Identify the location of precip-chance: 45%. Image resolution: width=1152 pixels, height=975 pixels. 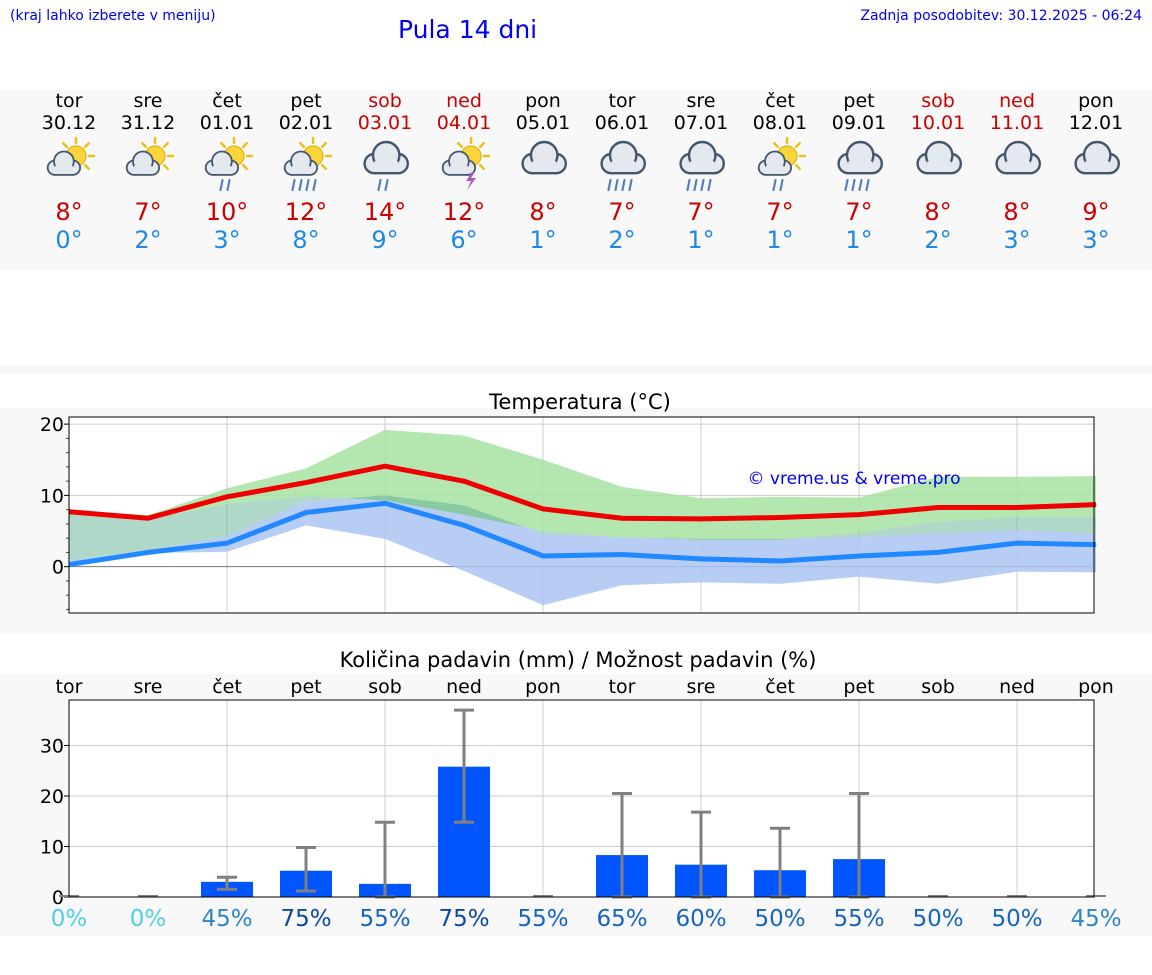
(1095, 919).